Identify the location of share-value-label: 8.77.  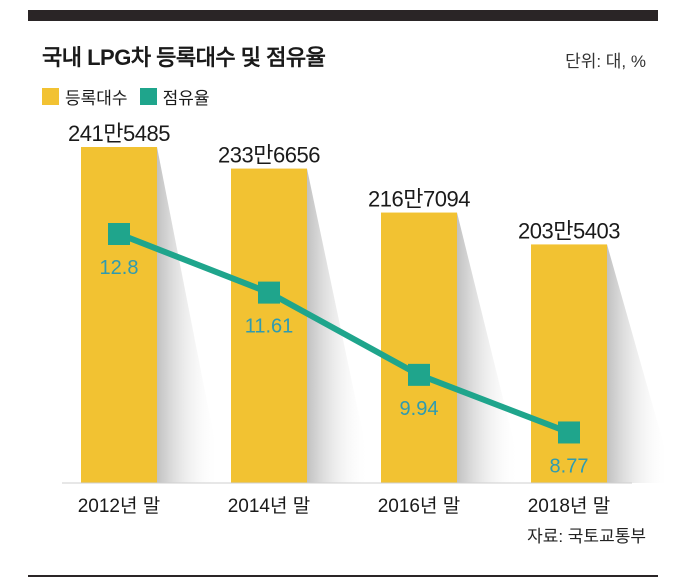
(569, 466).